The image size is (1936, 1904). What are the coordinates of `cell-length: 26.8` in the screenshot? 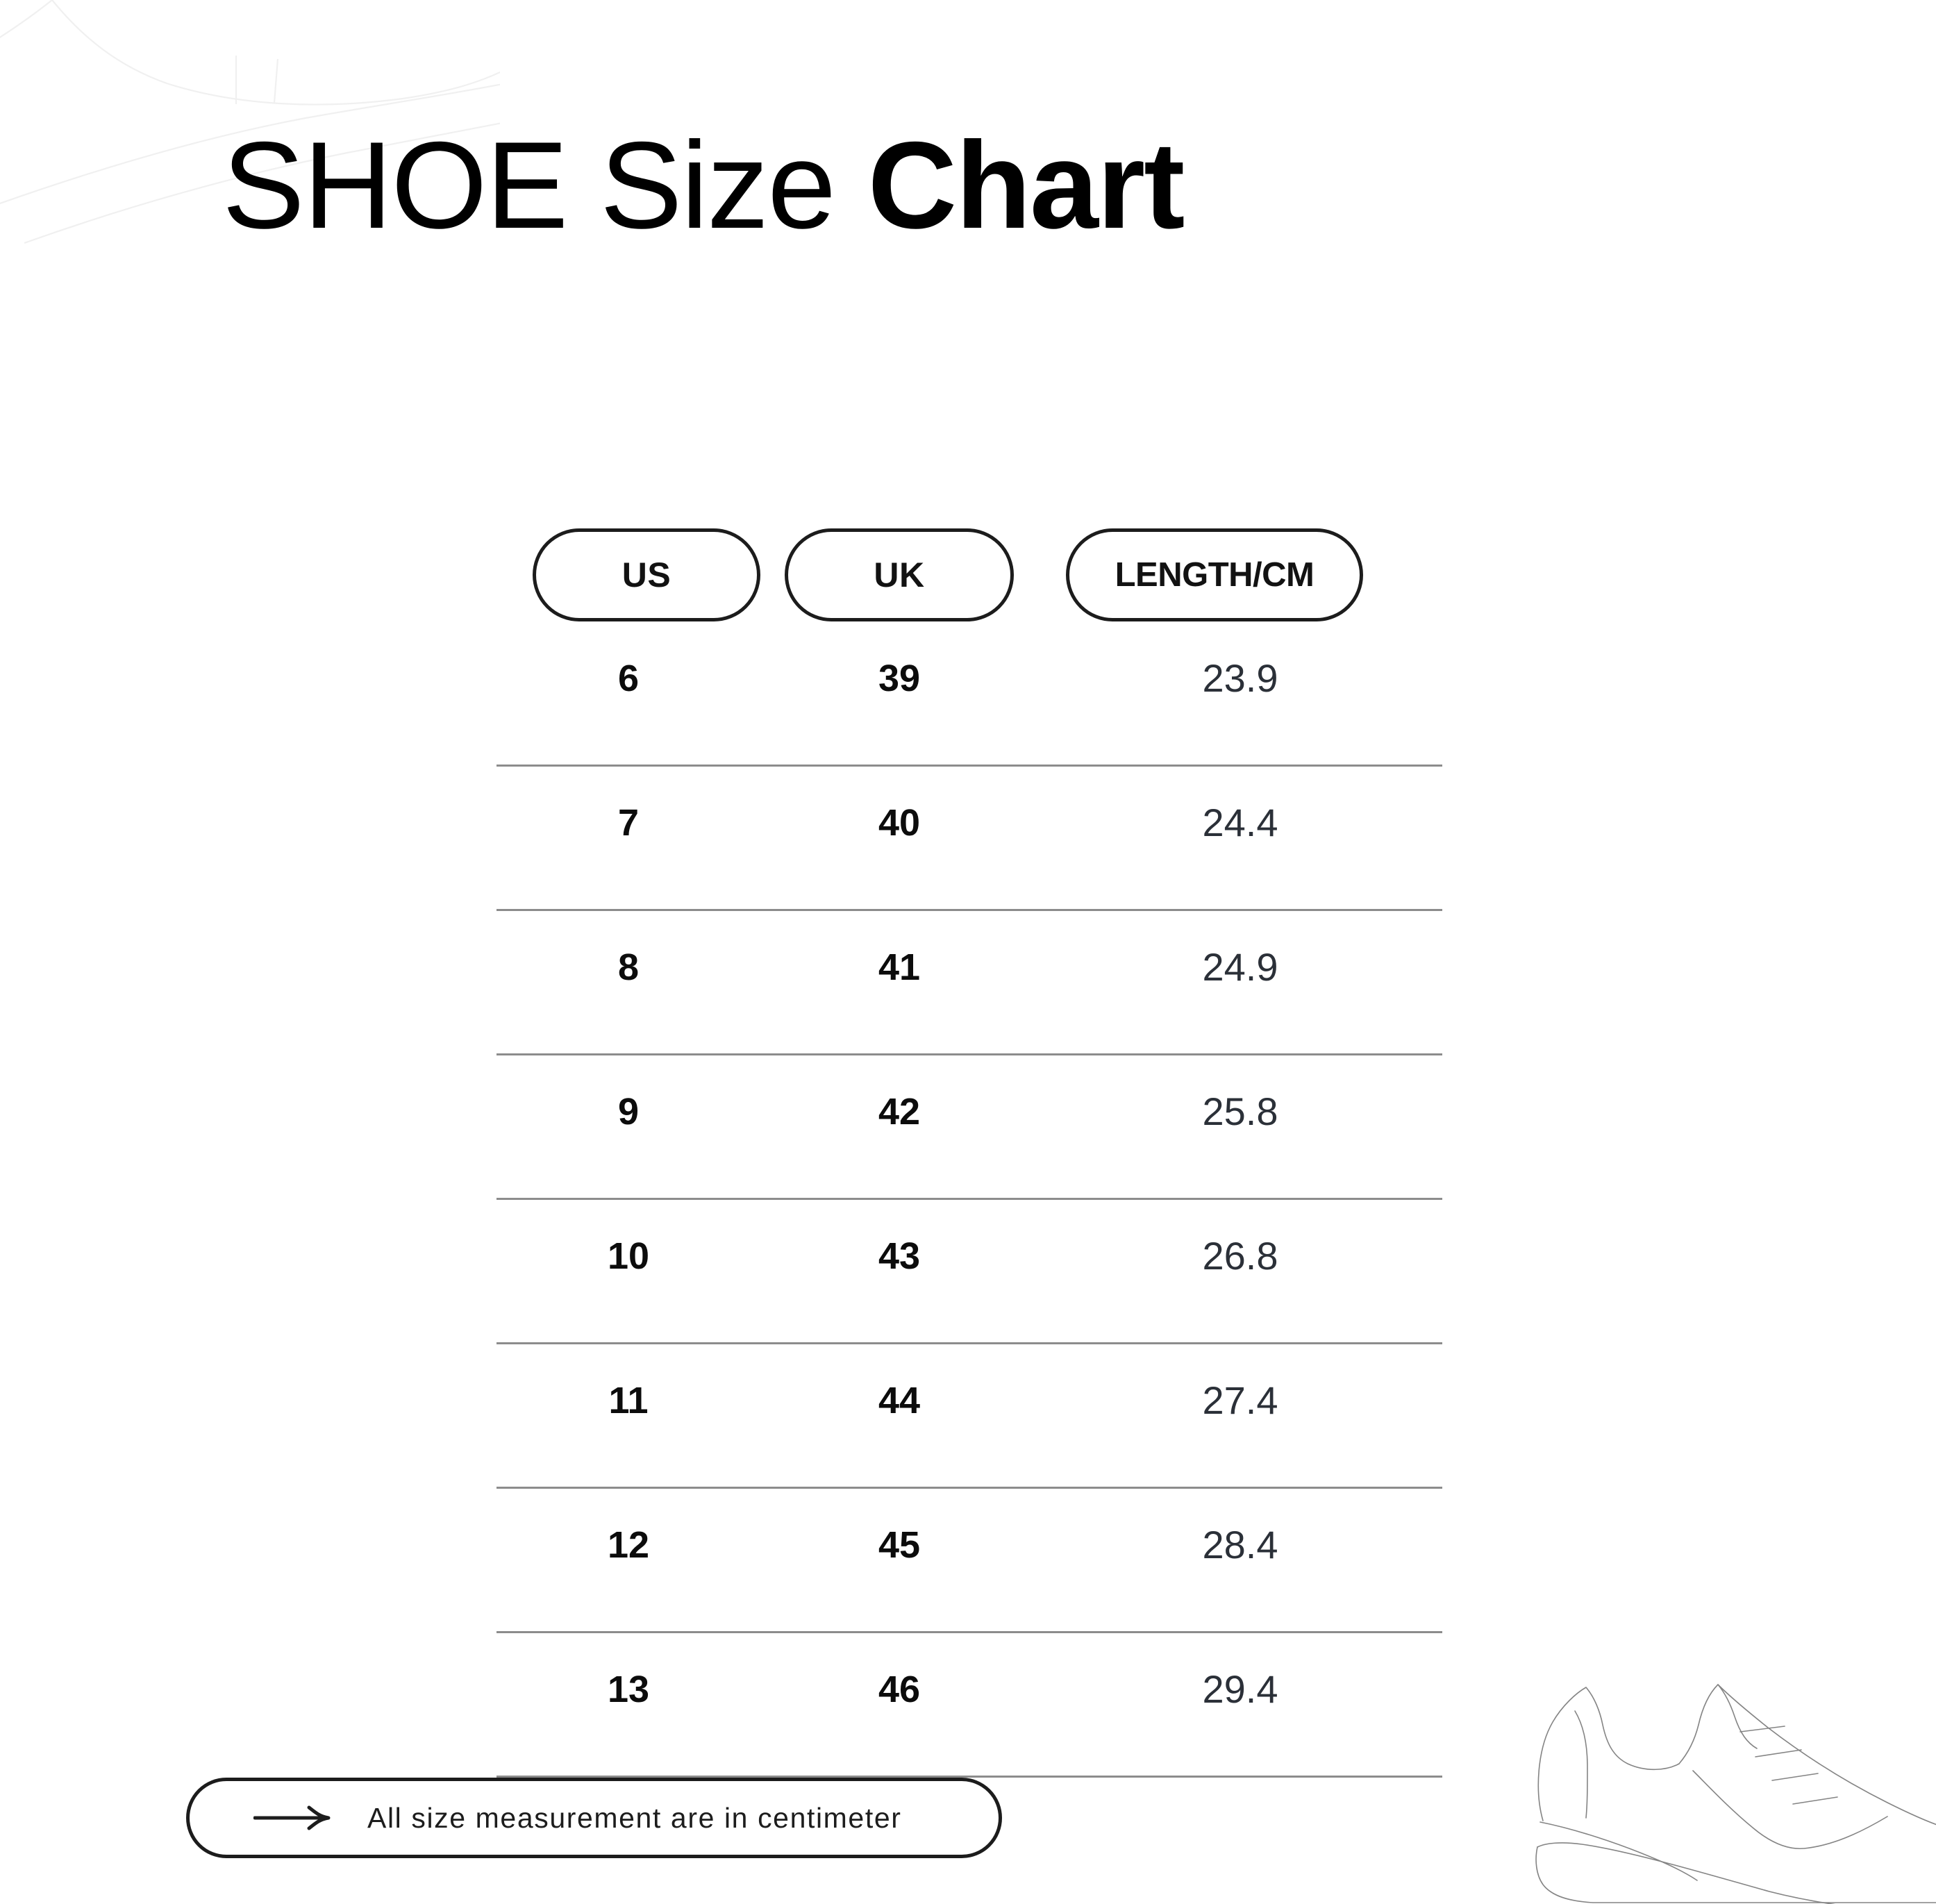 It's located at (1240, 1256).